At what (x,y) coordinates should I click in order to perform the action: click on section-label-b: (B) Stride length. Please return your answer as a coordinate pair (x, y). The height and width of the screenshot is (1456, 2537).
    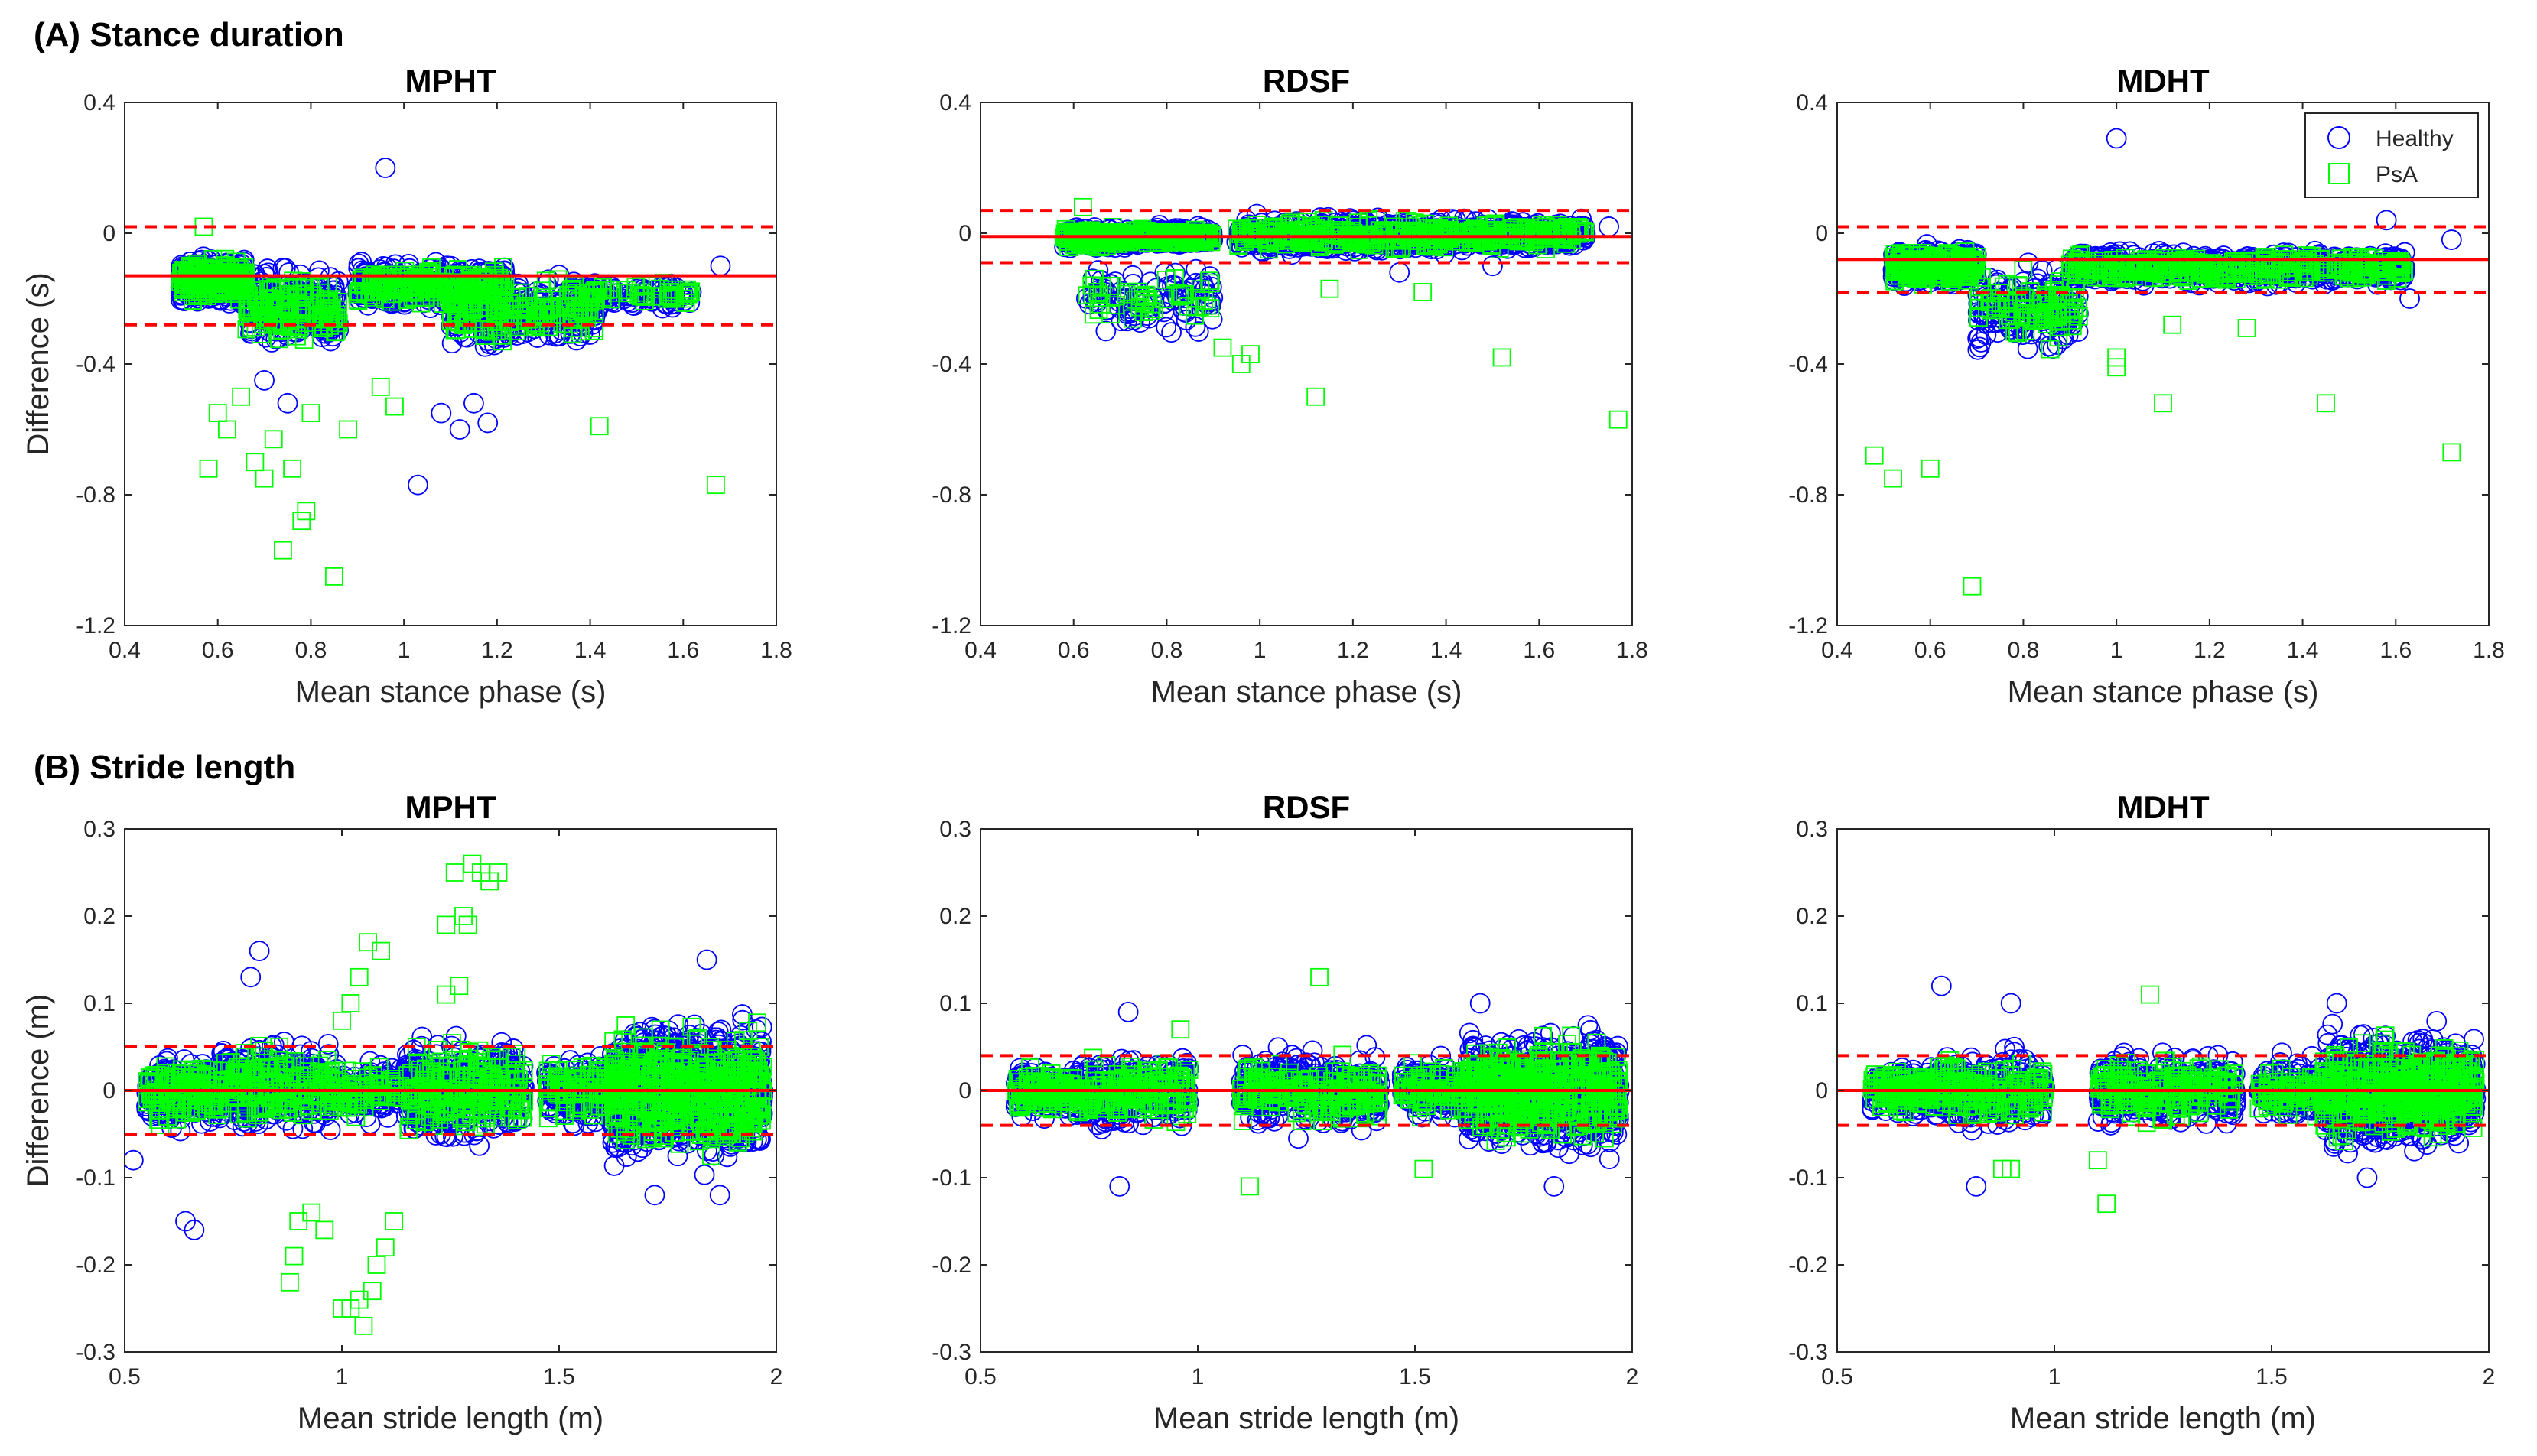
    Looking at the image, I should click on (164, 767).